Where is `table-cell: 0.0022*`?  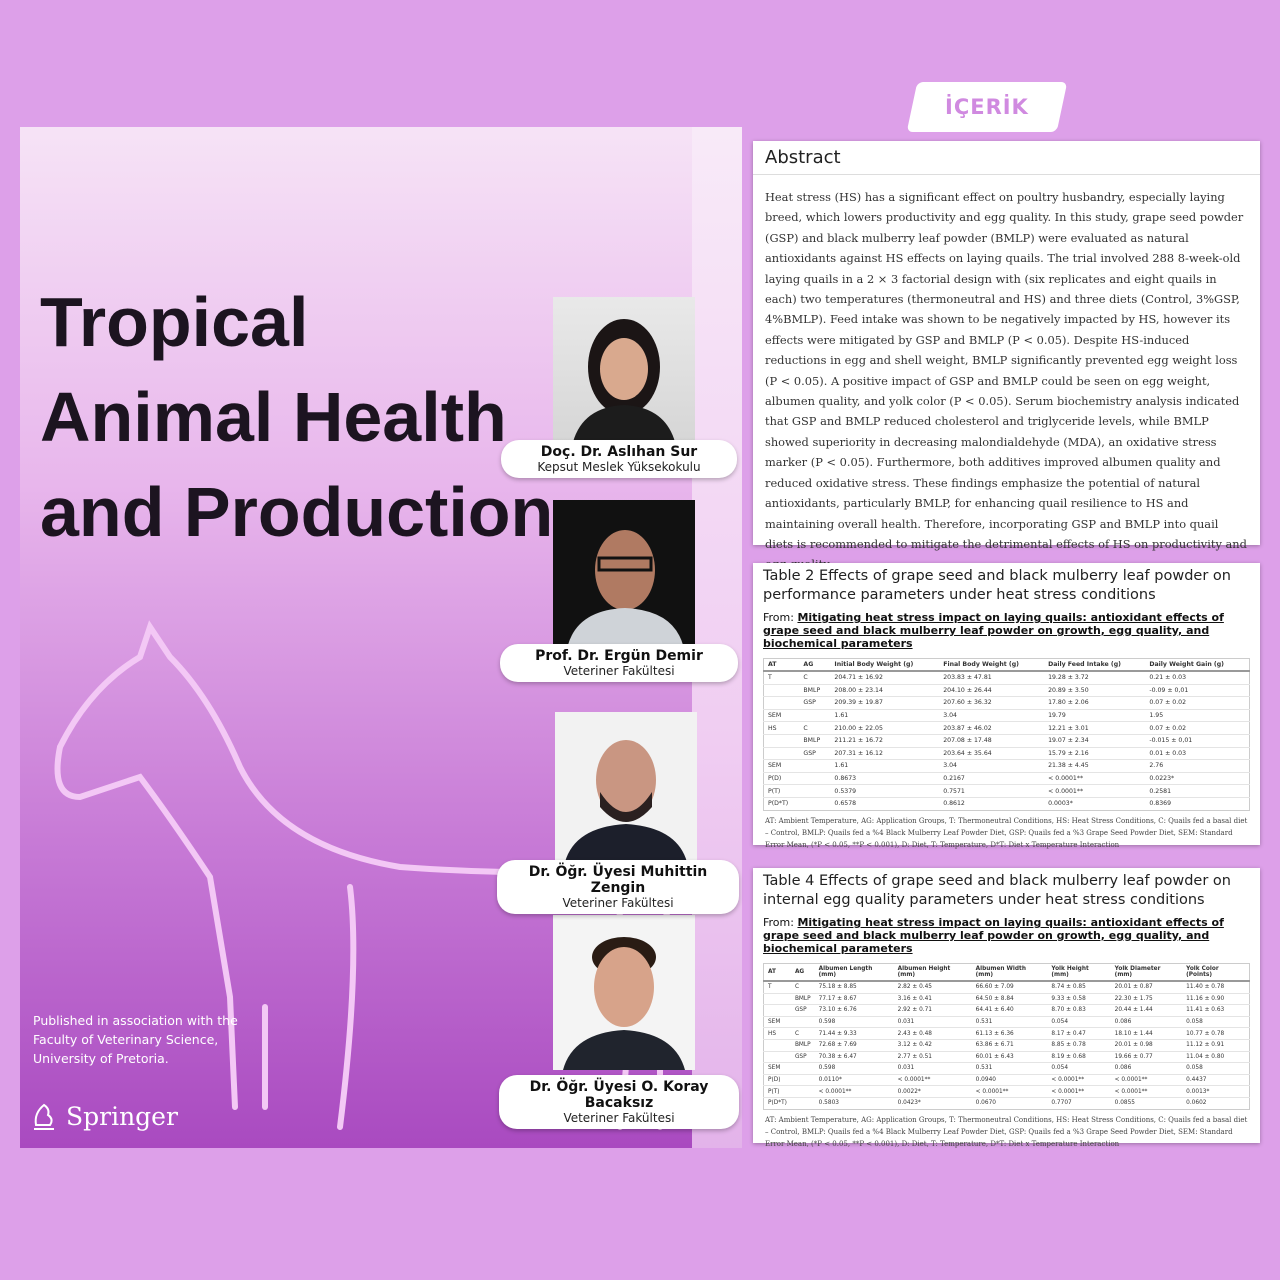
table-cell: 0.0022* is located at coordinates (932, 1091).